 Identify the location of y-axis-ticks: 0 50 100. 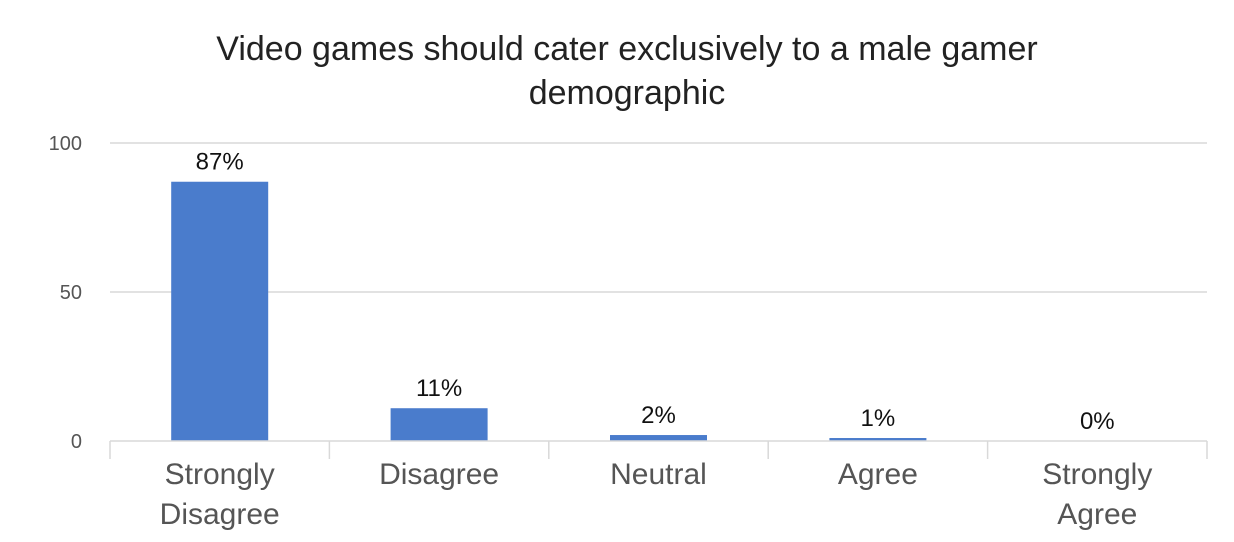
(65, 293).